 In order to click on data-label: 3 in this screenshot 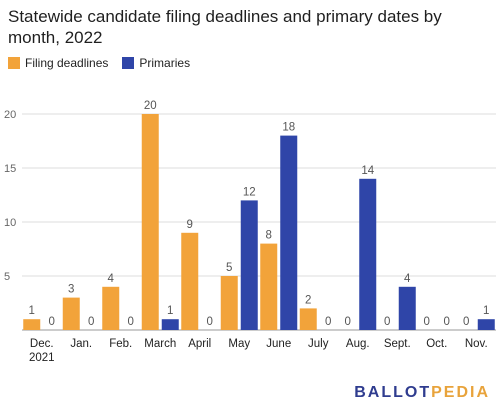, I will do `click(71, 290)`.